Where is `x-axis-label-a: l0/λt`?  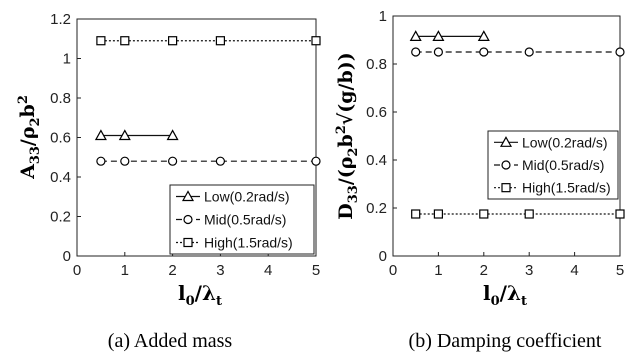 x-axis-label-a: l0/λt is located at coordinates (200, 295).